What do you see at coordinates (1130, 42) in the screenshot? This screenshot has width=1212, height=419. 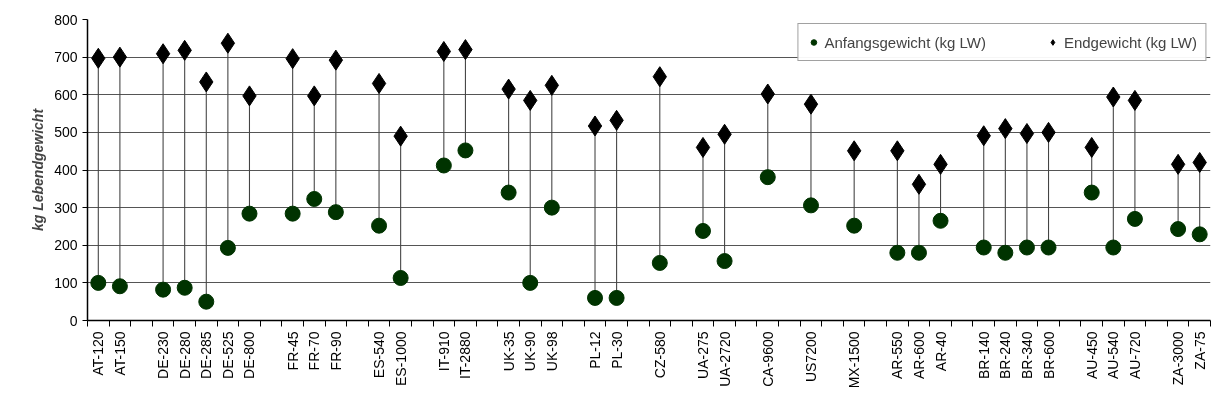 I see `legend-label: Endgewicht (kg LW)` at bounding box center [1130, 42].